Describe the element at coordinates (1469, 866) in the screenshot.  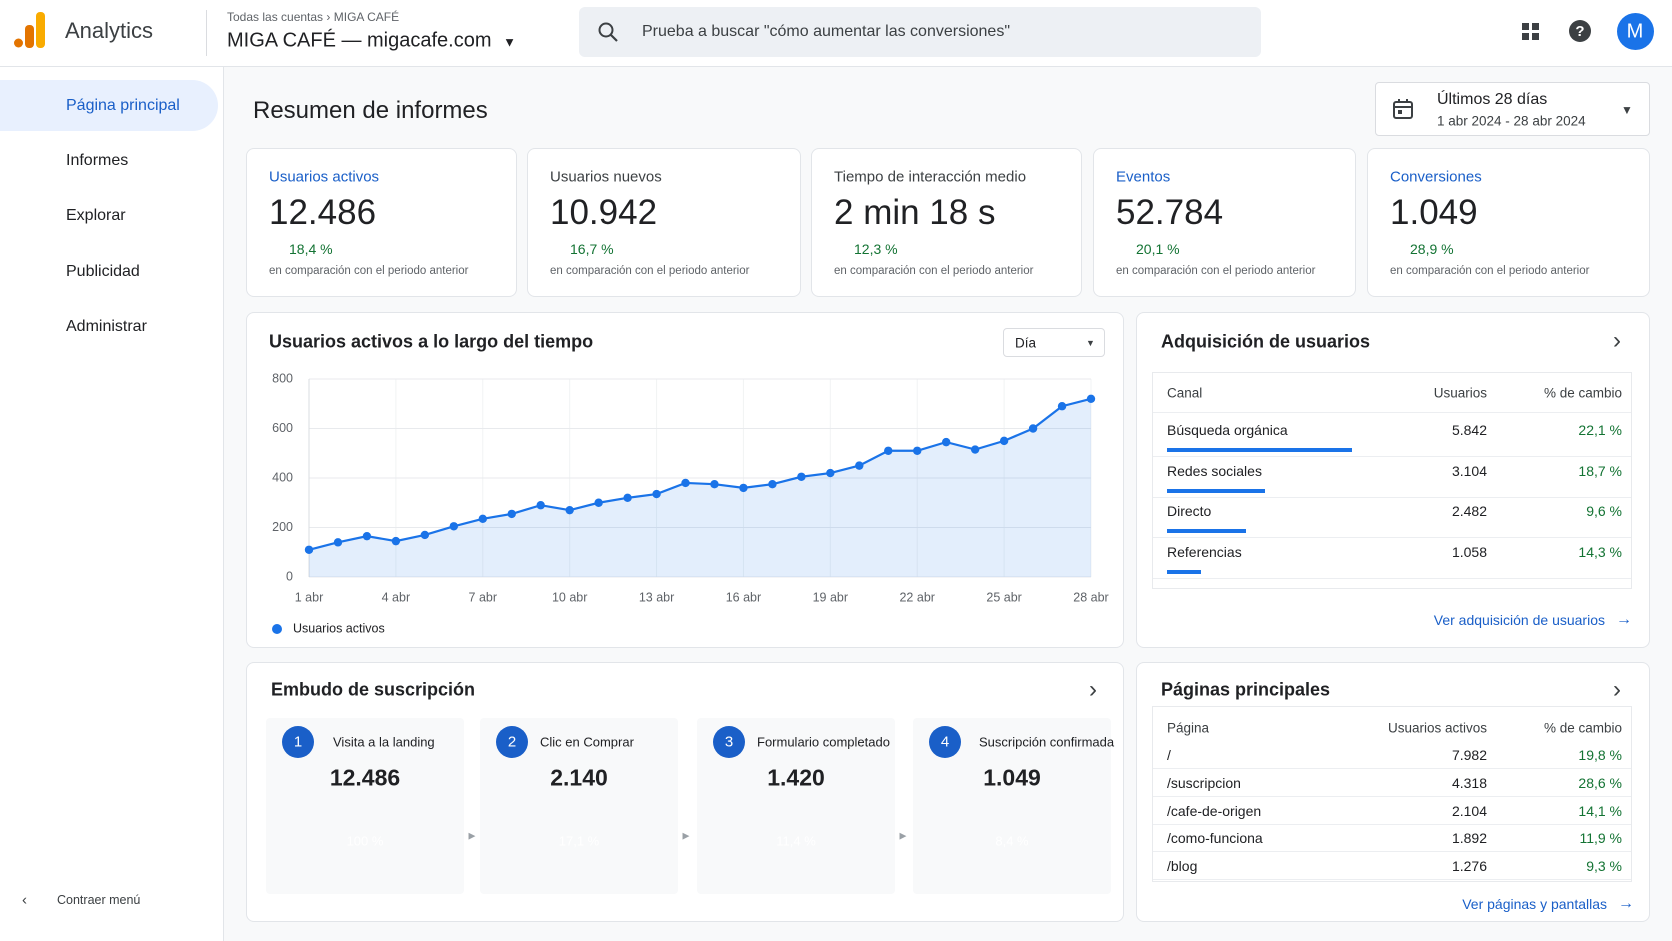
I see `row-value: 1.276` at that location.